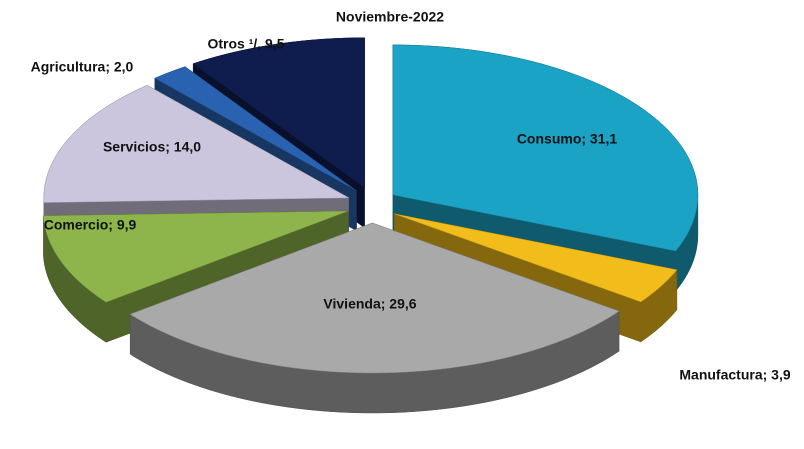 This screenshot has height=449, width=804. What do you see at coordinates (90, 225) in the screenshot?
I see `data-label: Comercio; 9,9` at bounding box center [90, 225].